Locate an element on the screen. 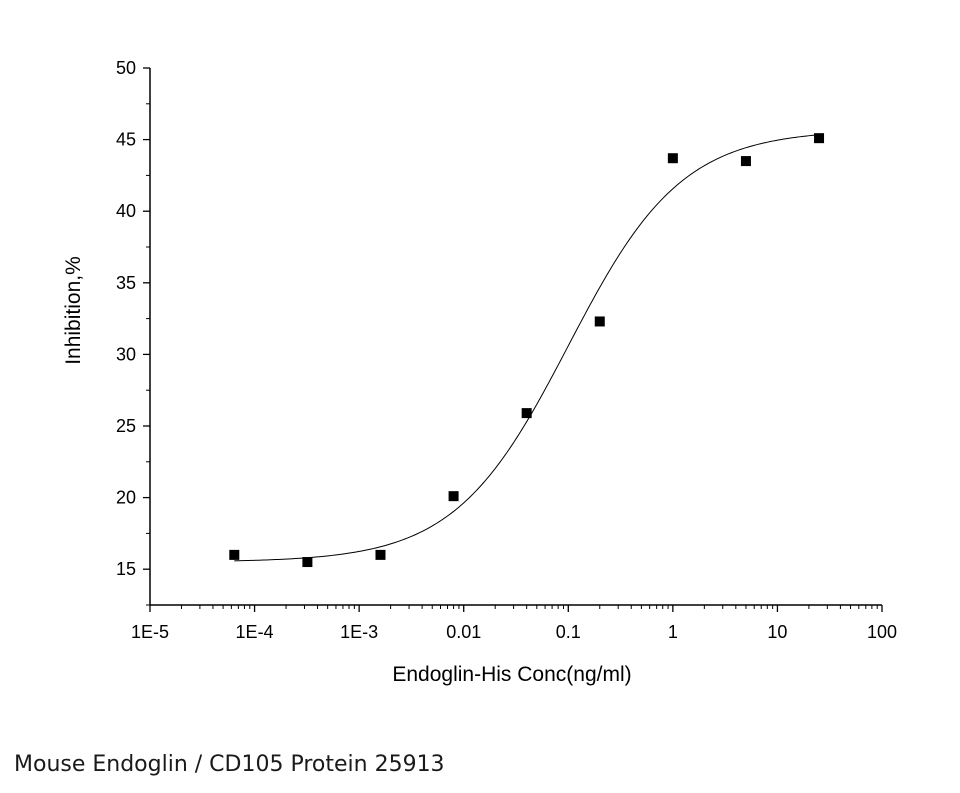  y-tick-label: 20 is located at coordinates (126, 498).